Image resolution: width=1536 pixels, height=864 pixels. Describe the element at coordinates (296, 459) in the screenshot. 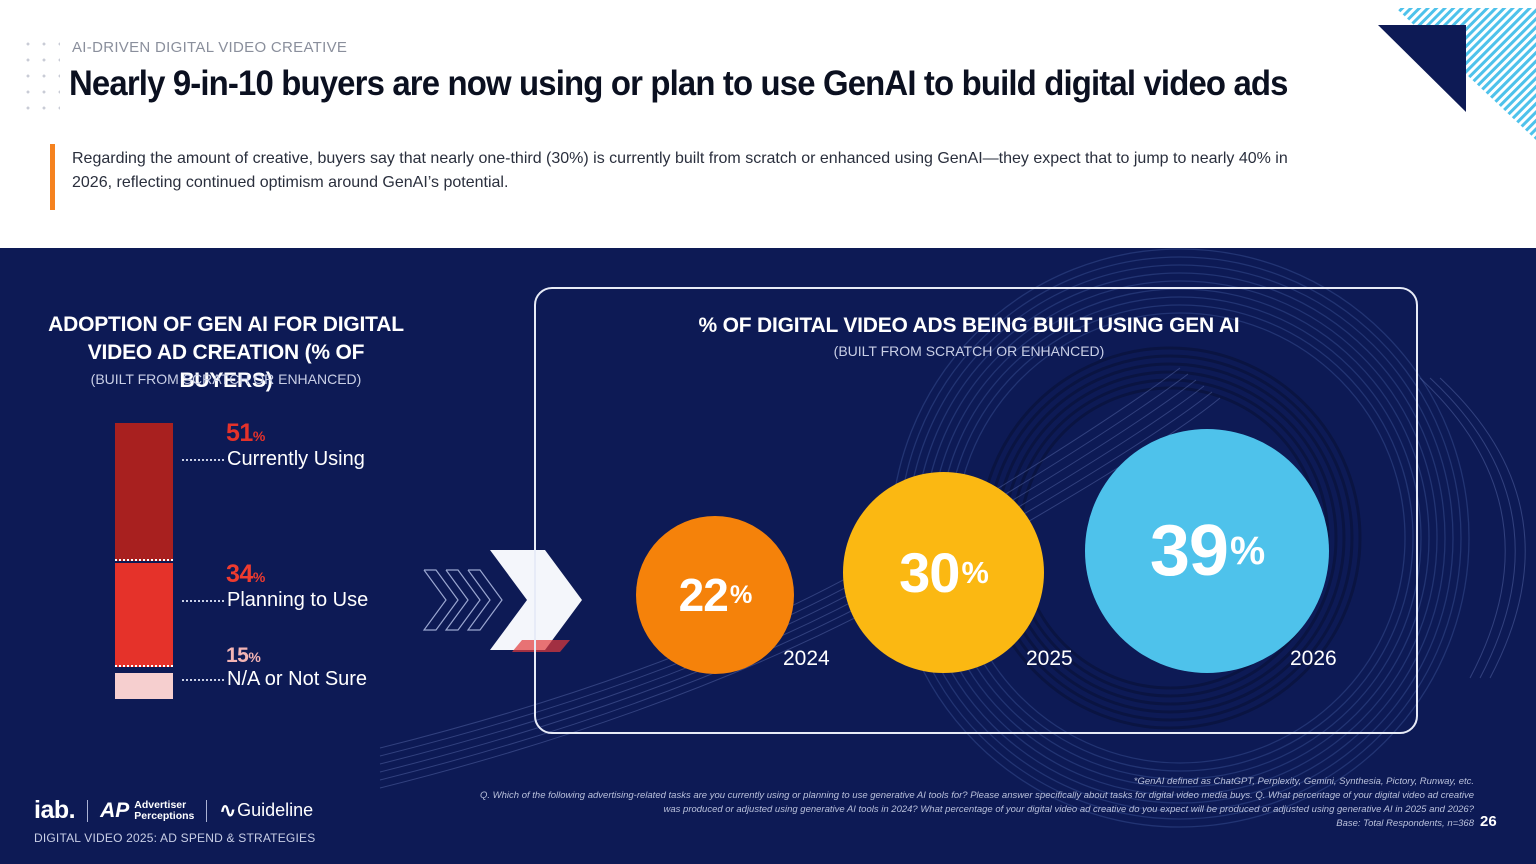

I see `label-text: Currently Using` at that location.